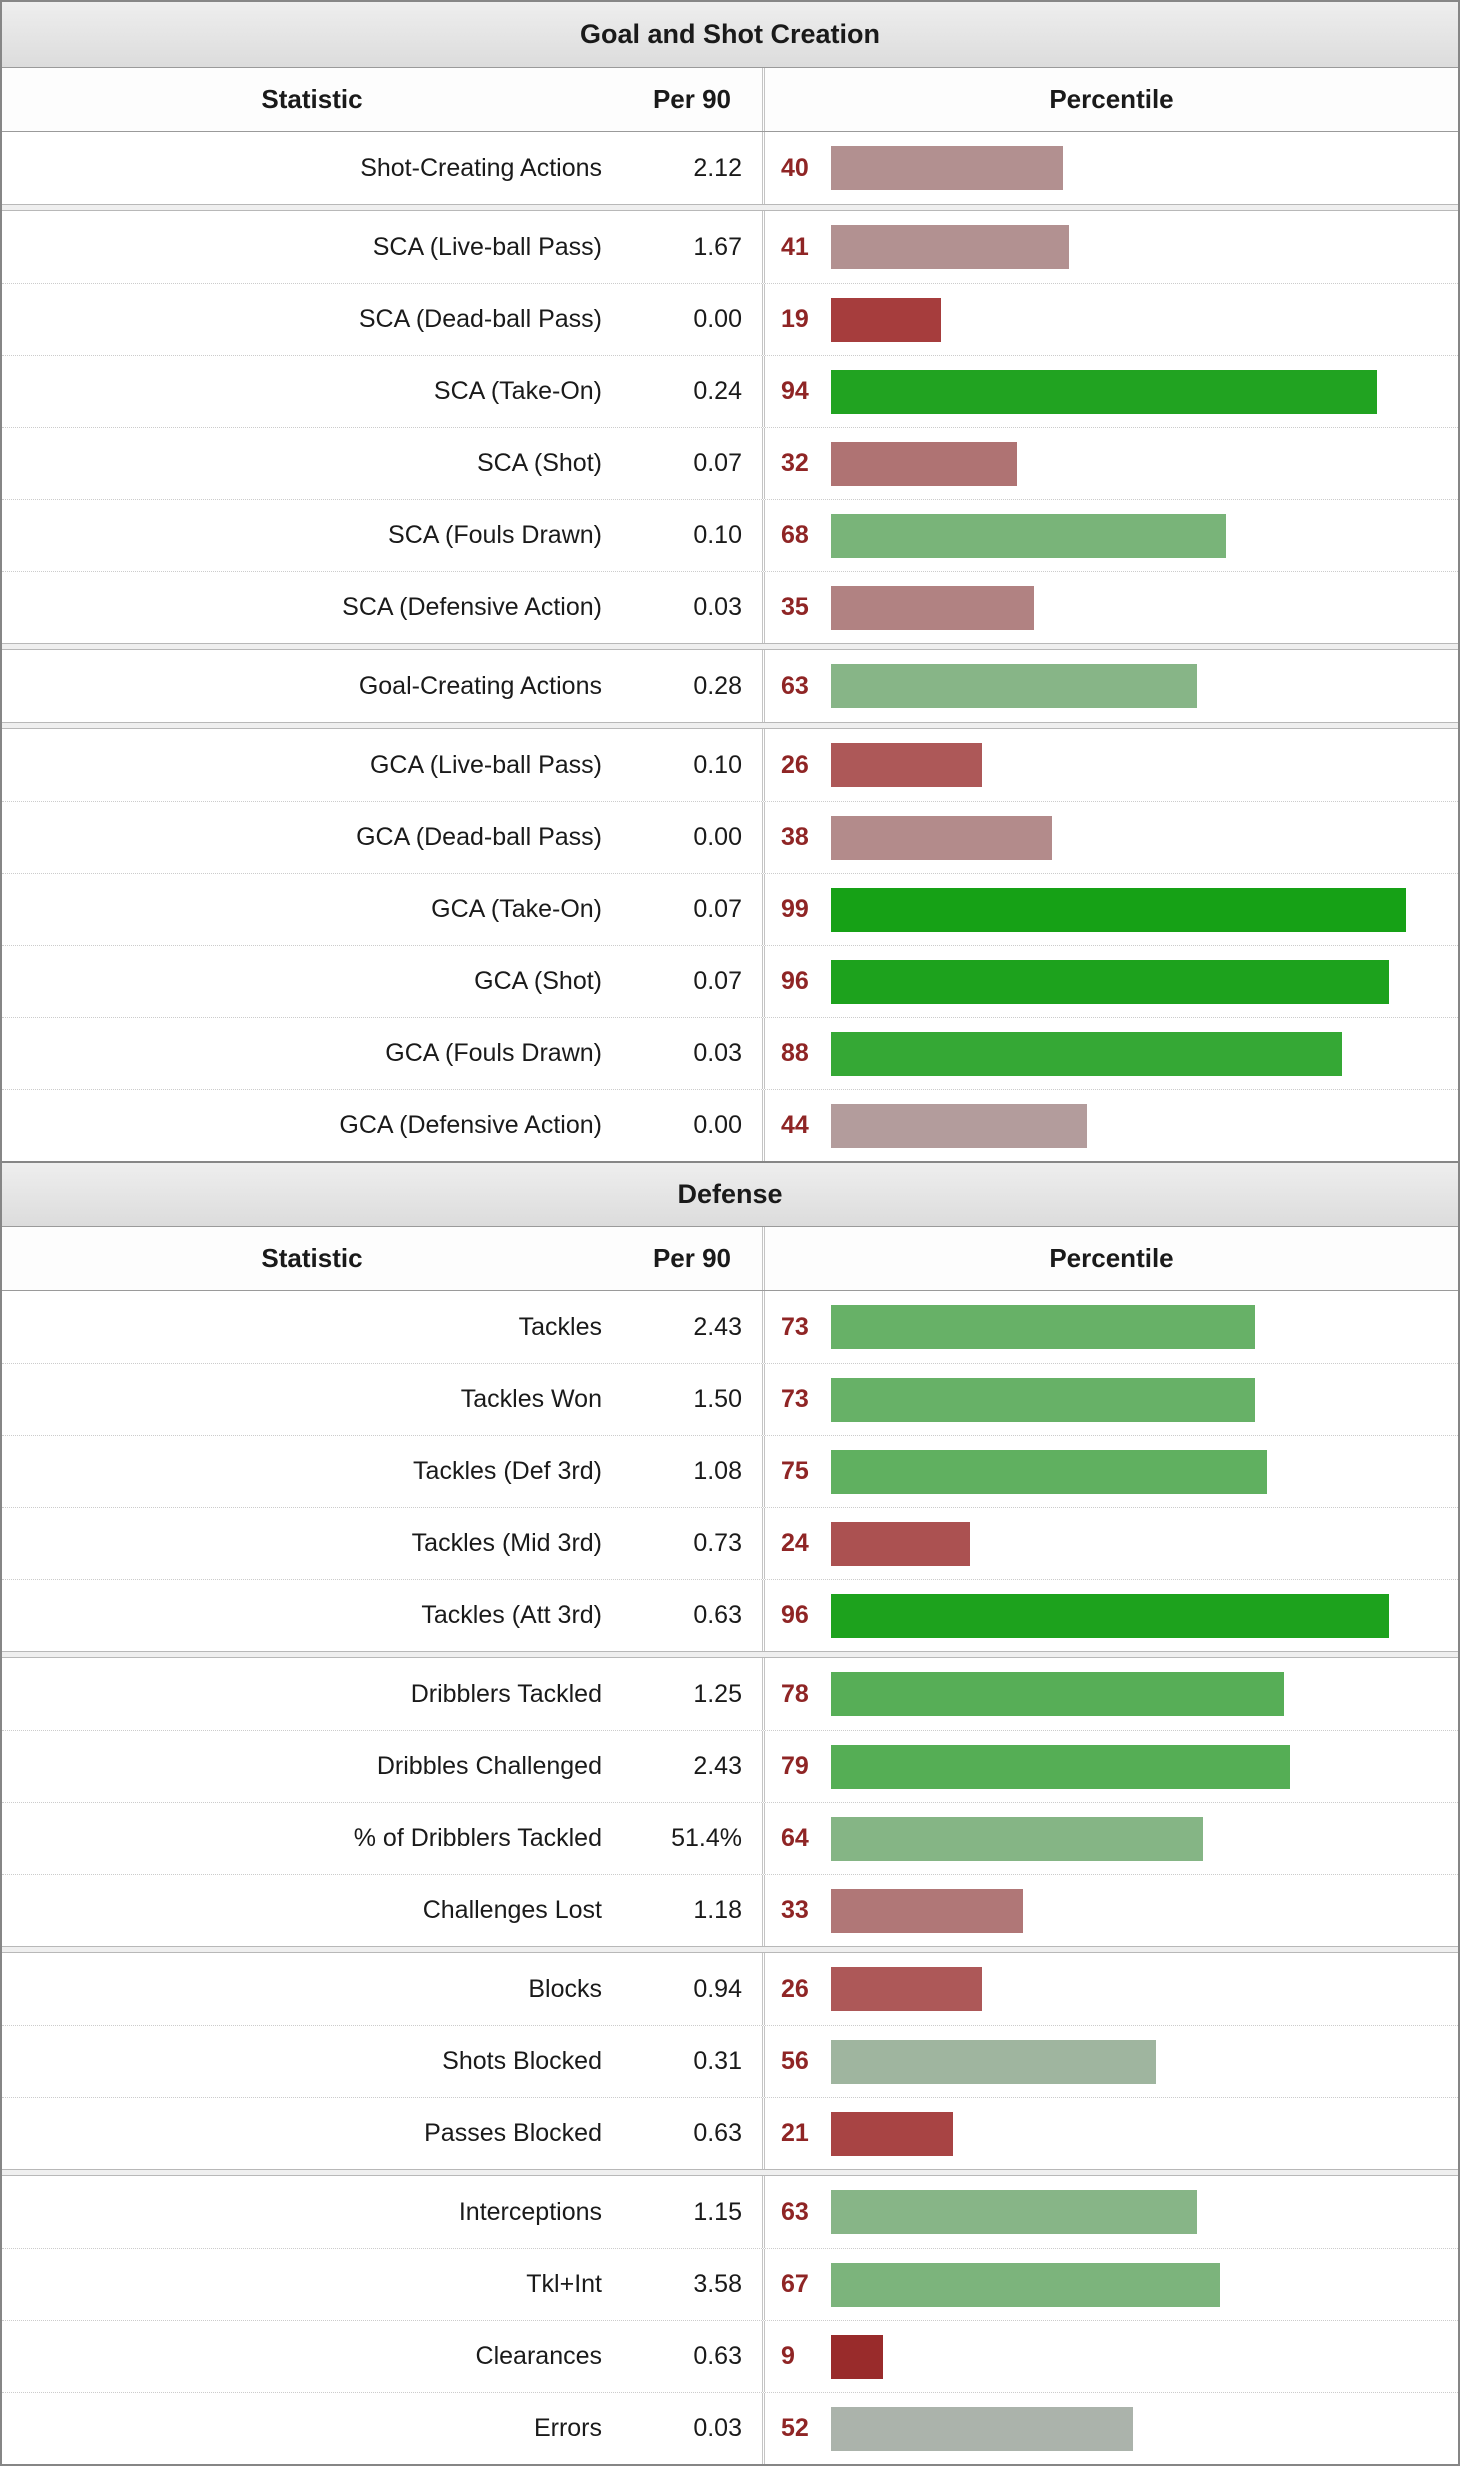 The width and height of the screenshot is (1460, 2475). I want to click on stat-label: GCA (Live-ball Pass), so click(485, 764).